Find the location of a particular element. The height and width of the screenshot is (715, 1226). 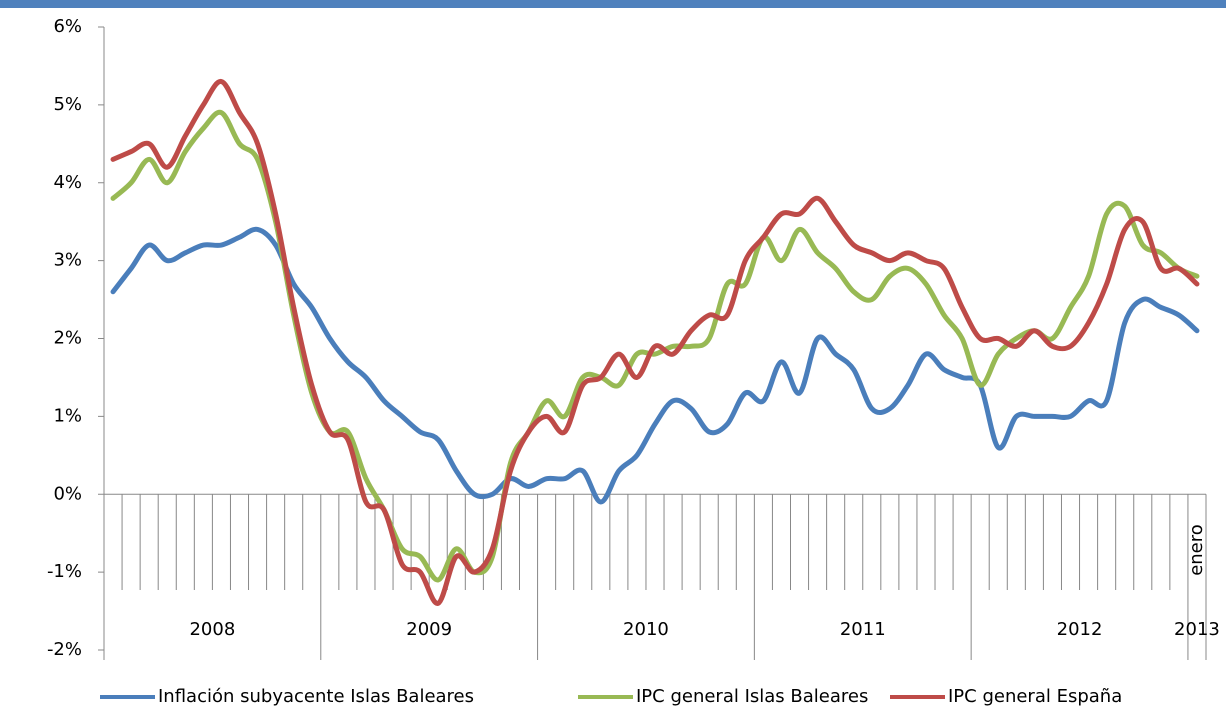

y-tick-label: -2% is located at coordinates (64, 649).